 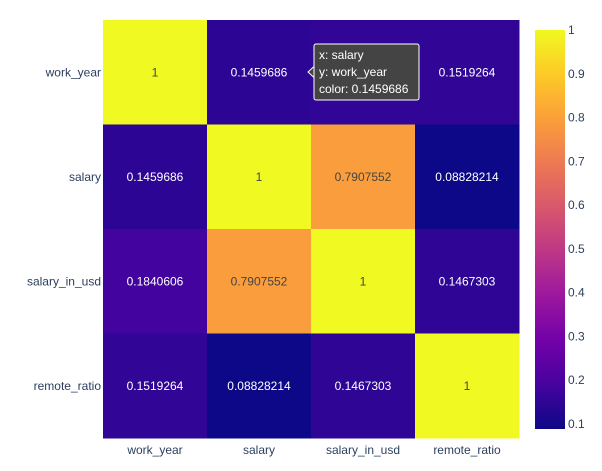 I want to click on heatmap-cell-label-3-1: 0.08828214, so click(x=259, y=386).